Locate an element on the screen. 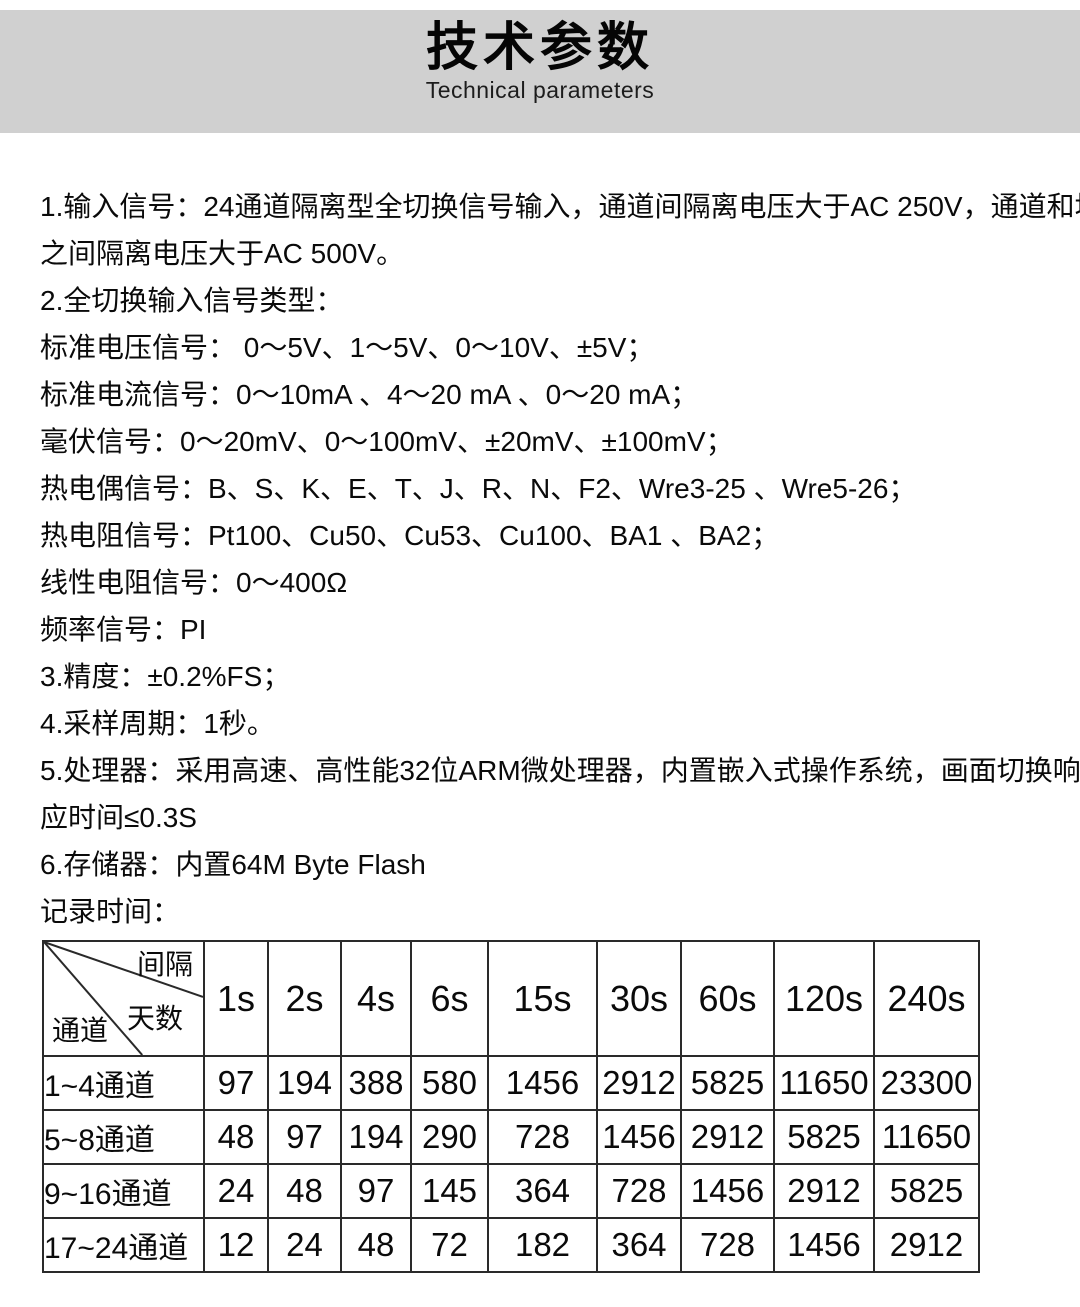 The image size is (1080, 1307). diagonal-divider-lines is located at coordinates (123, 998).